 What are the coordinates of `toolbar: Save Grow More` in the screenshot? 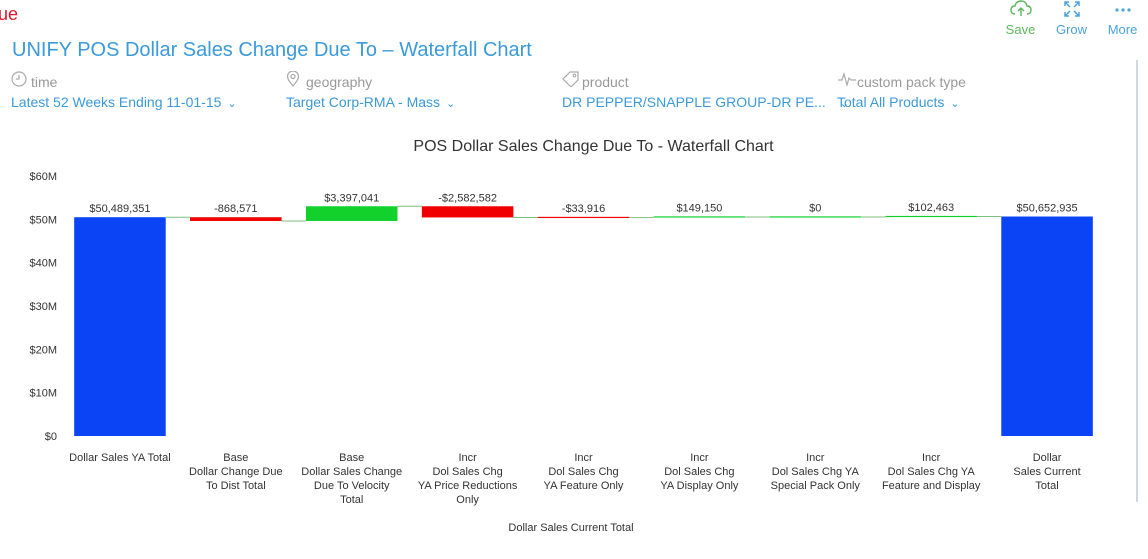 It's located at (1071, 22).